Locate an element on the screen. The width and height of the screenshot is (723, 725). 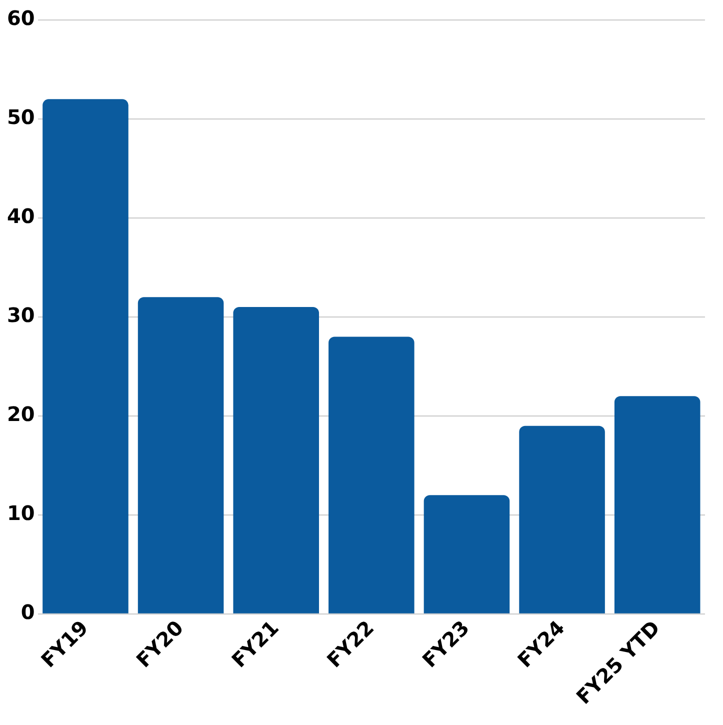
y-tick-label: 10 is located at coordinates (20, 513).